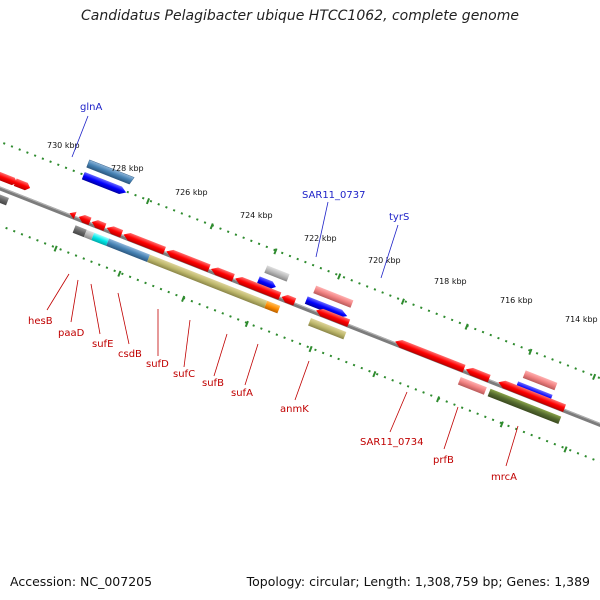 The image size is (600, 600). Describe the element at coordinates (477, 374) in the screenshot. I see `gene-prfB-arrow` at that location.